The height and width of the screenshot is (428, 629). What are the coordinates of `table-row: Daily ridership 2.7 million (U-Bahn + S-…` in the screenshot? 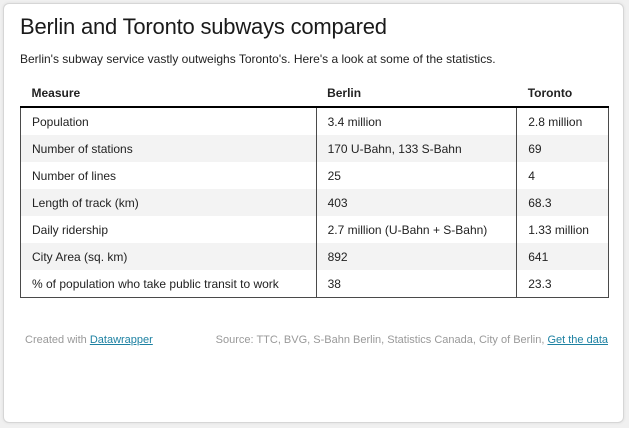 It's located at (314, 229).